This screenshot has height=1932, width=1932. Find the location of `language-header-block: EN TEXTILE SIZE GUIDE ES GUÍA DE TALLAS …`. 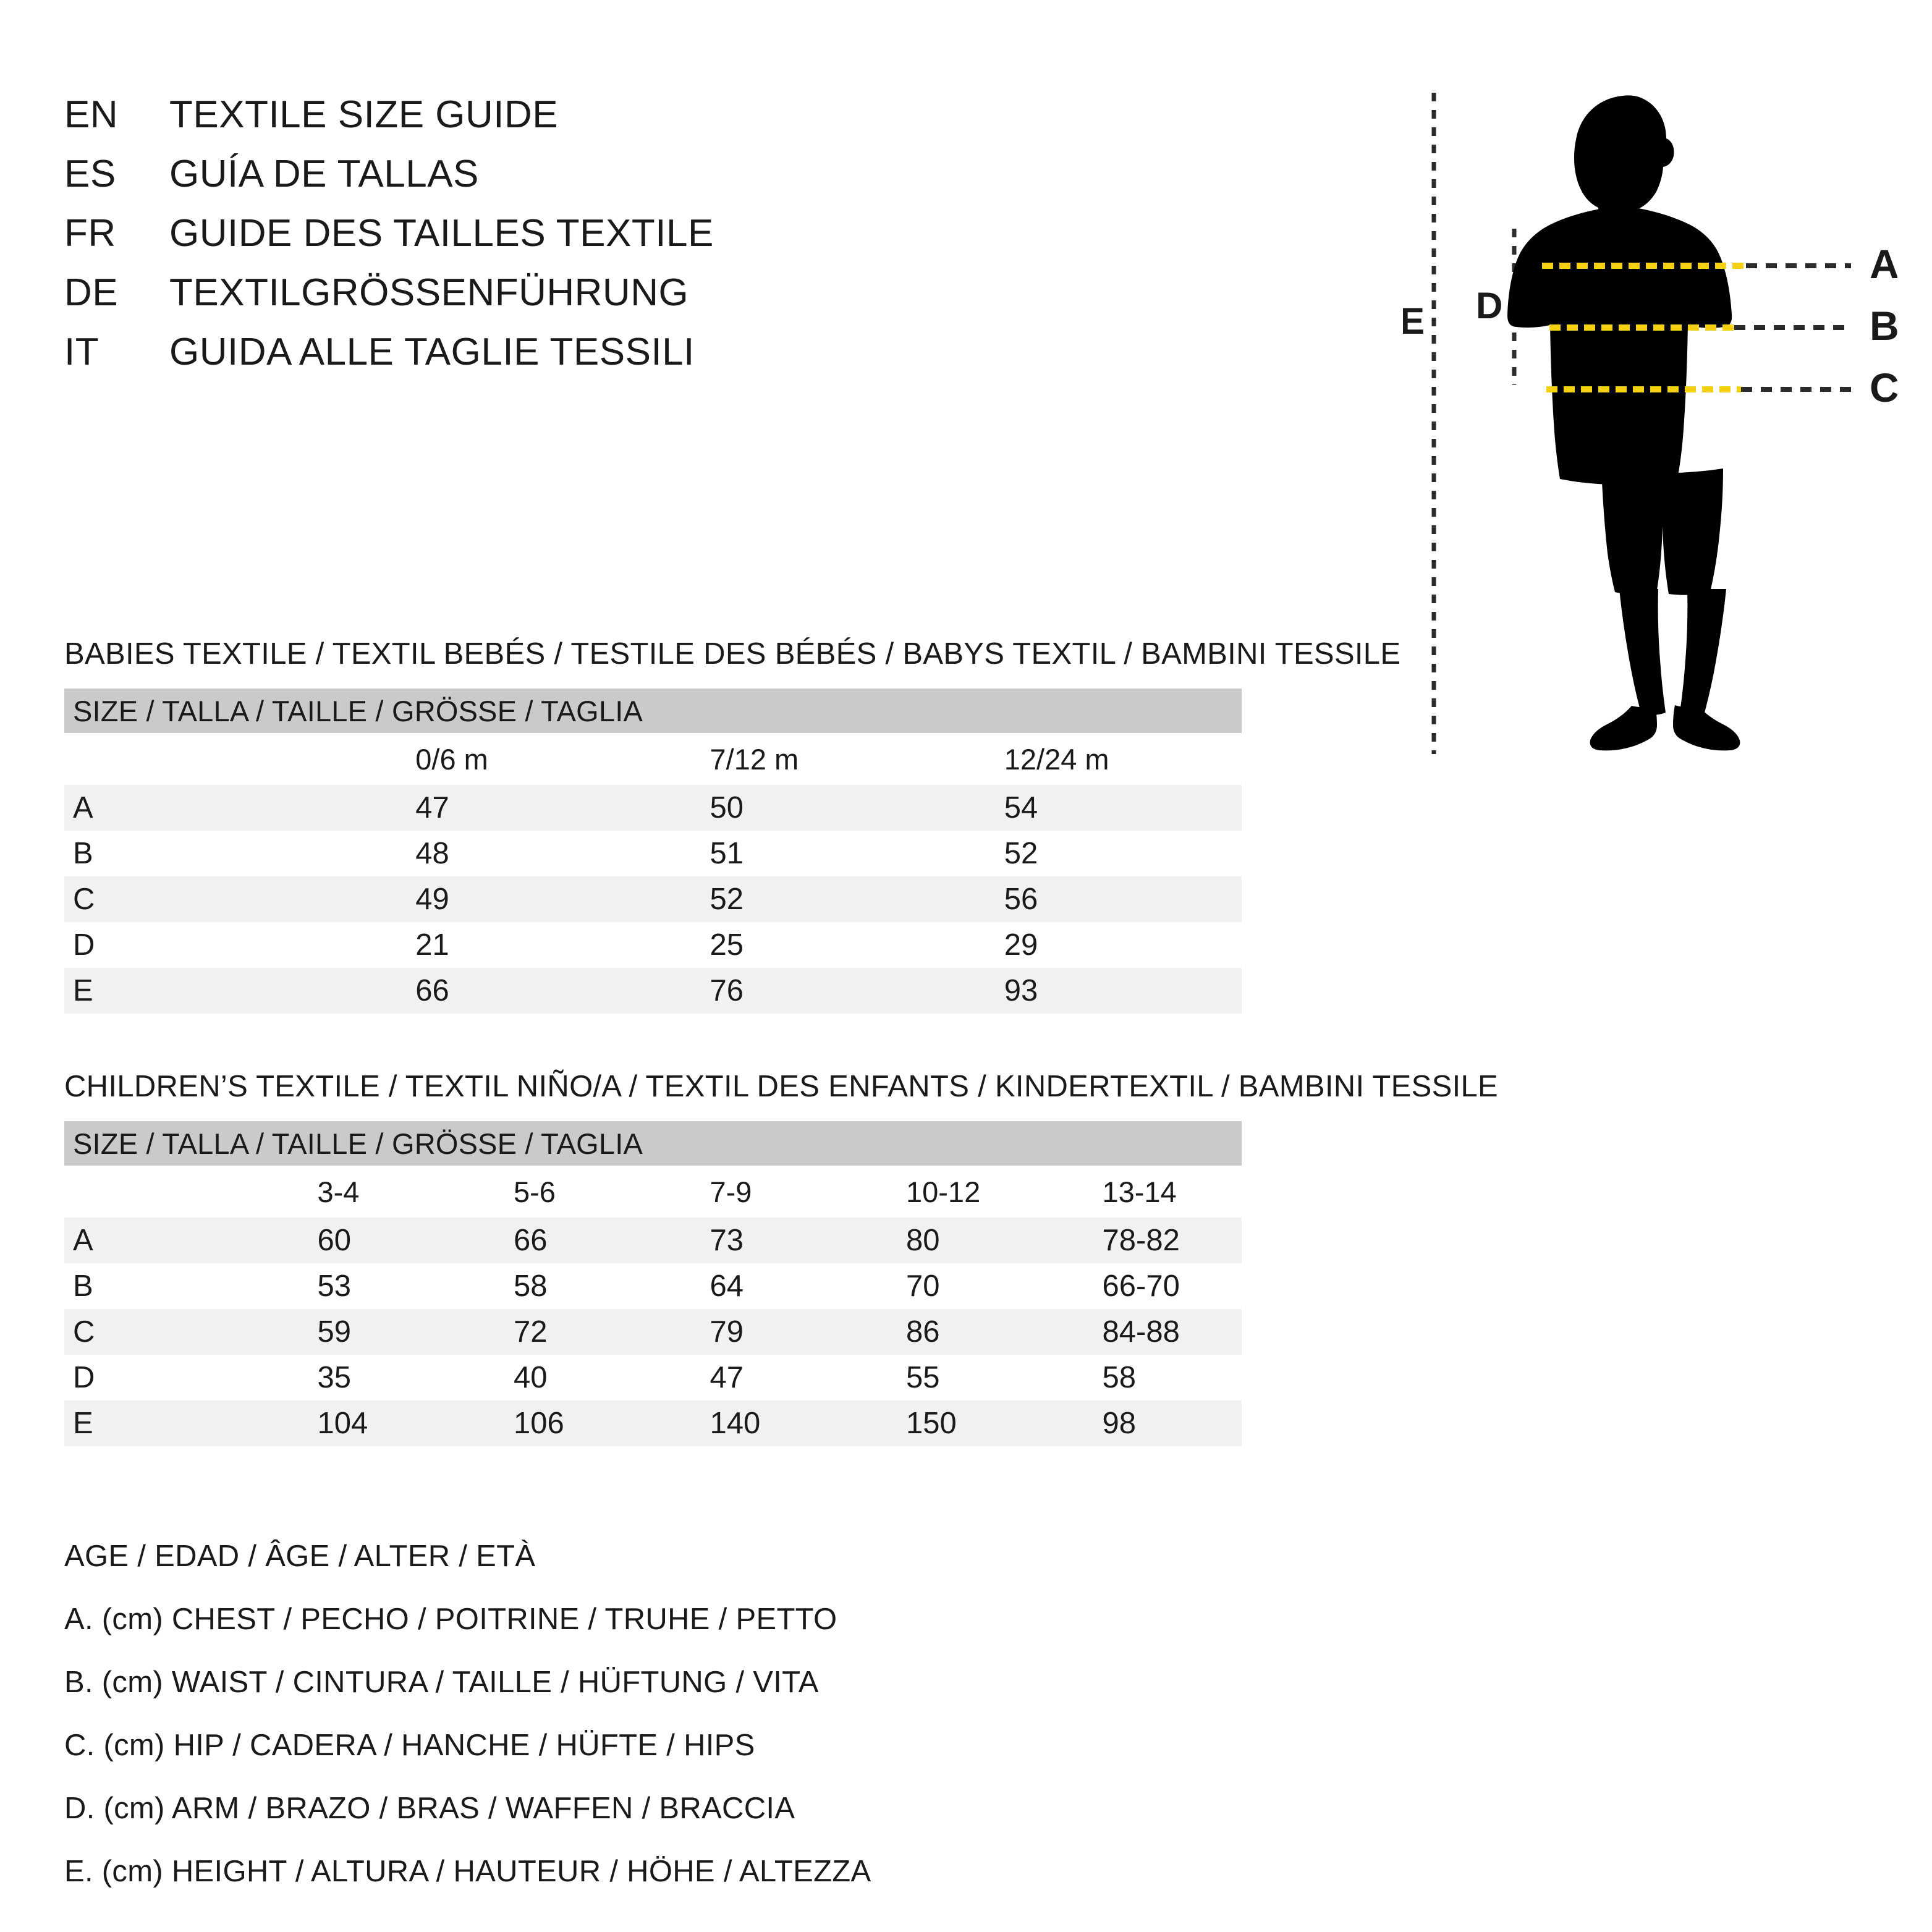

language-header-block: EN TEXTILE SIZE GUIDE ES GUÍA DE TALLAS … is located at coordinates (497, 241).